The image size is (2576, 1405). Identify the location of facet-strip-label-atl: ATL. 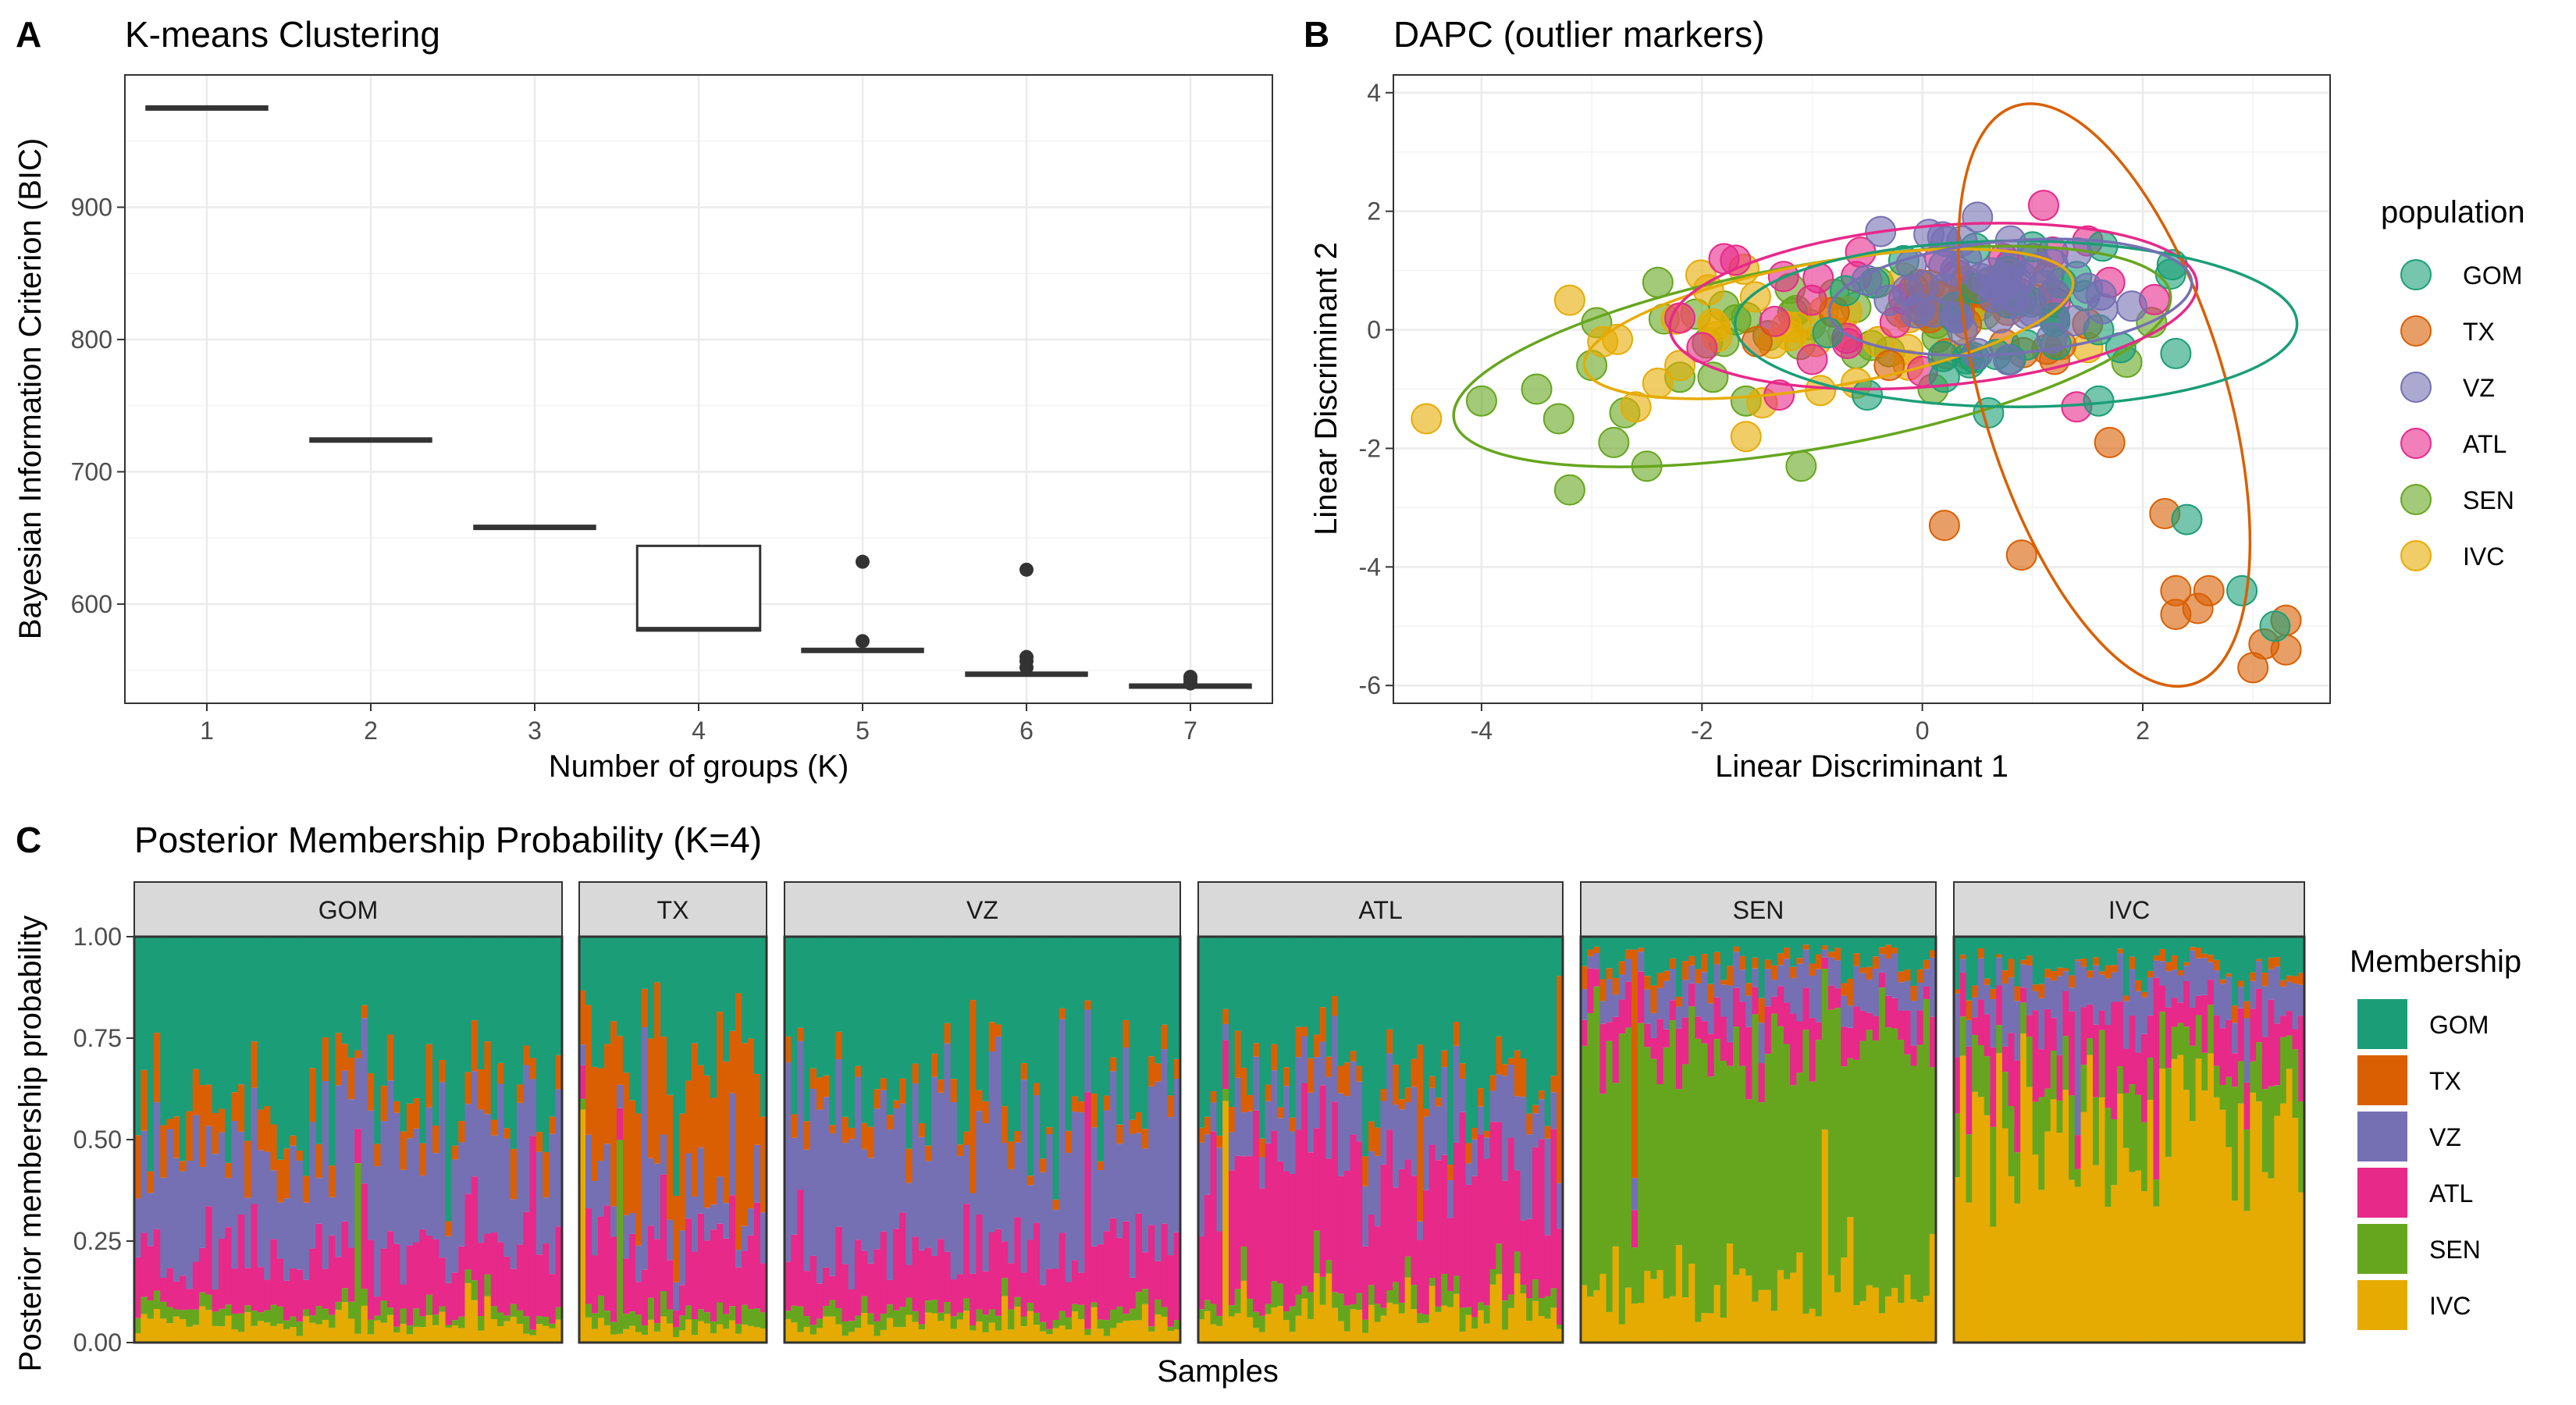
(1380, 910).